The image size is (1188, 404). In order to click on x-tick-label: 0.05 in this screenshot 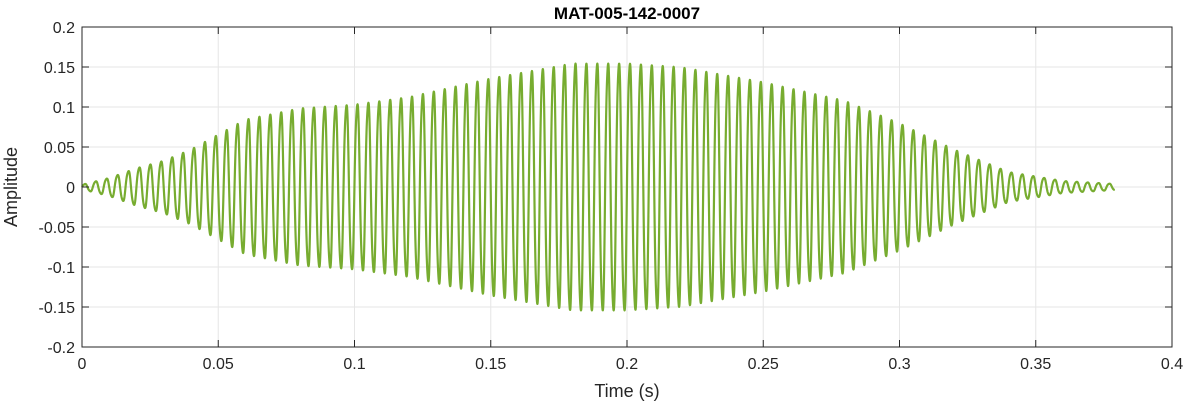, I will do `click(218, 364)`.